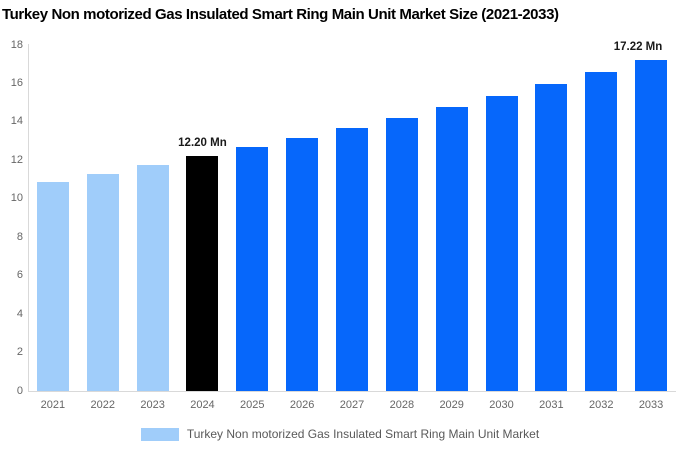 The image size is (680, 450). I want to click on x-axis-label: 2032, so click(601, 405).